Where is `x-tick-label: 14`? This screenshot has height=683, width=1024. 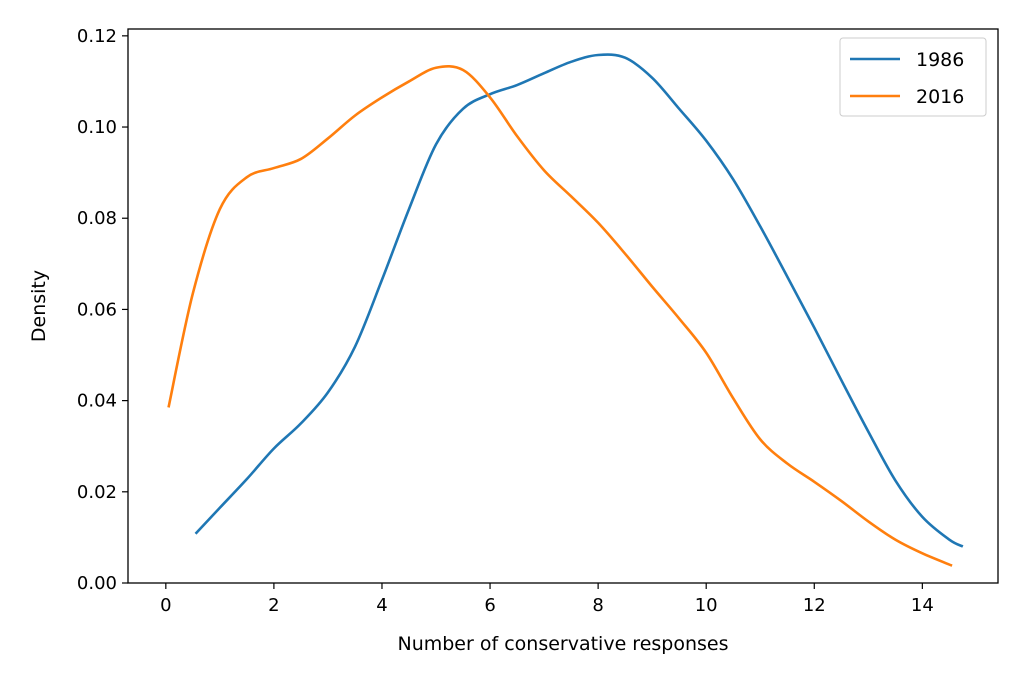 x-tick-label: 14 is located at coordinates (922, 605).